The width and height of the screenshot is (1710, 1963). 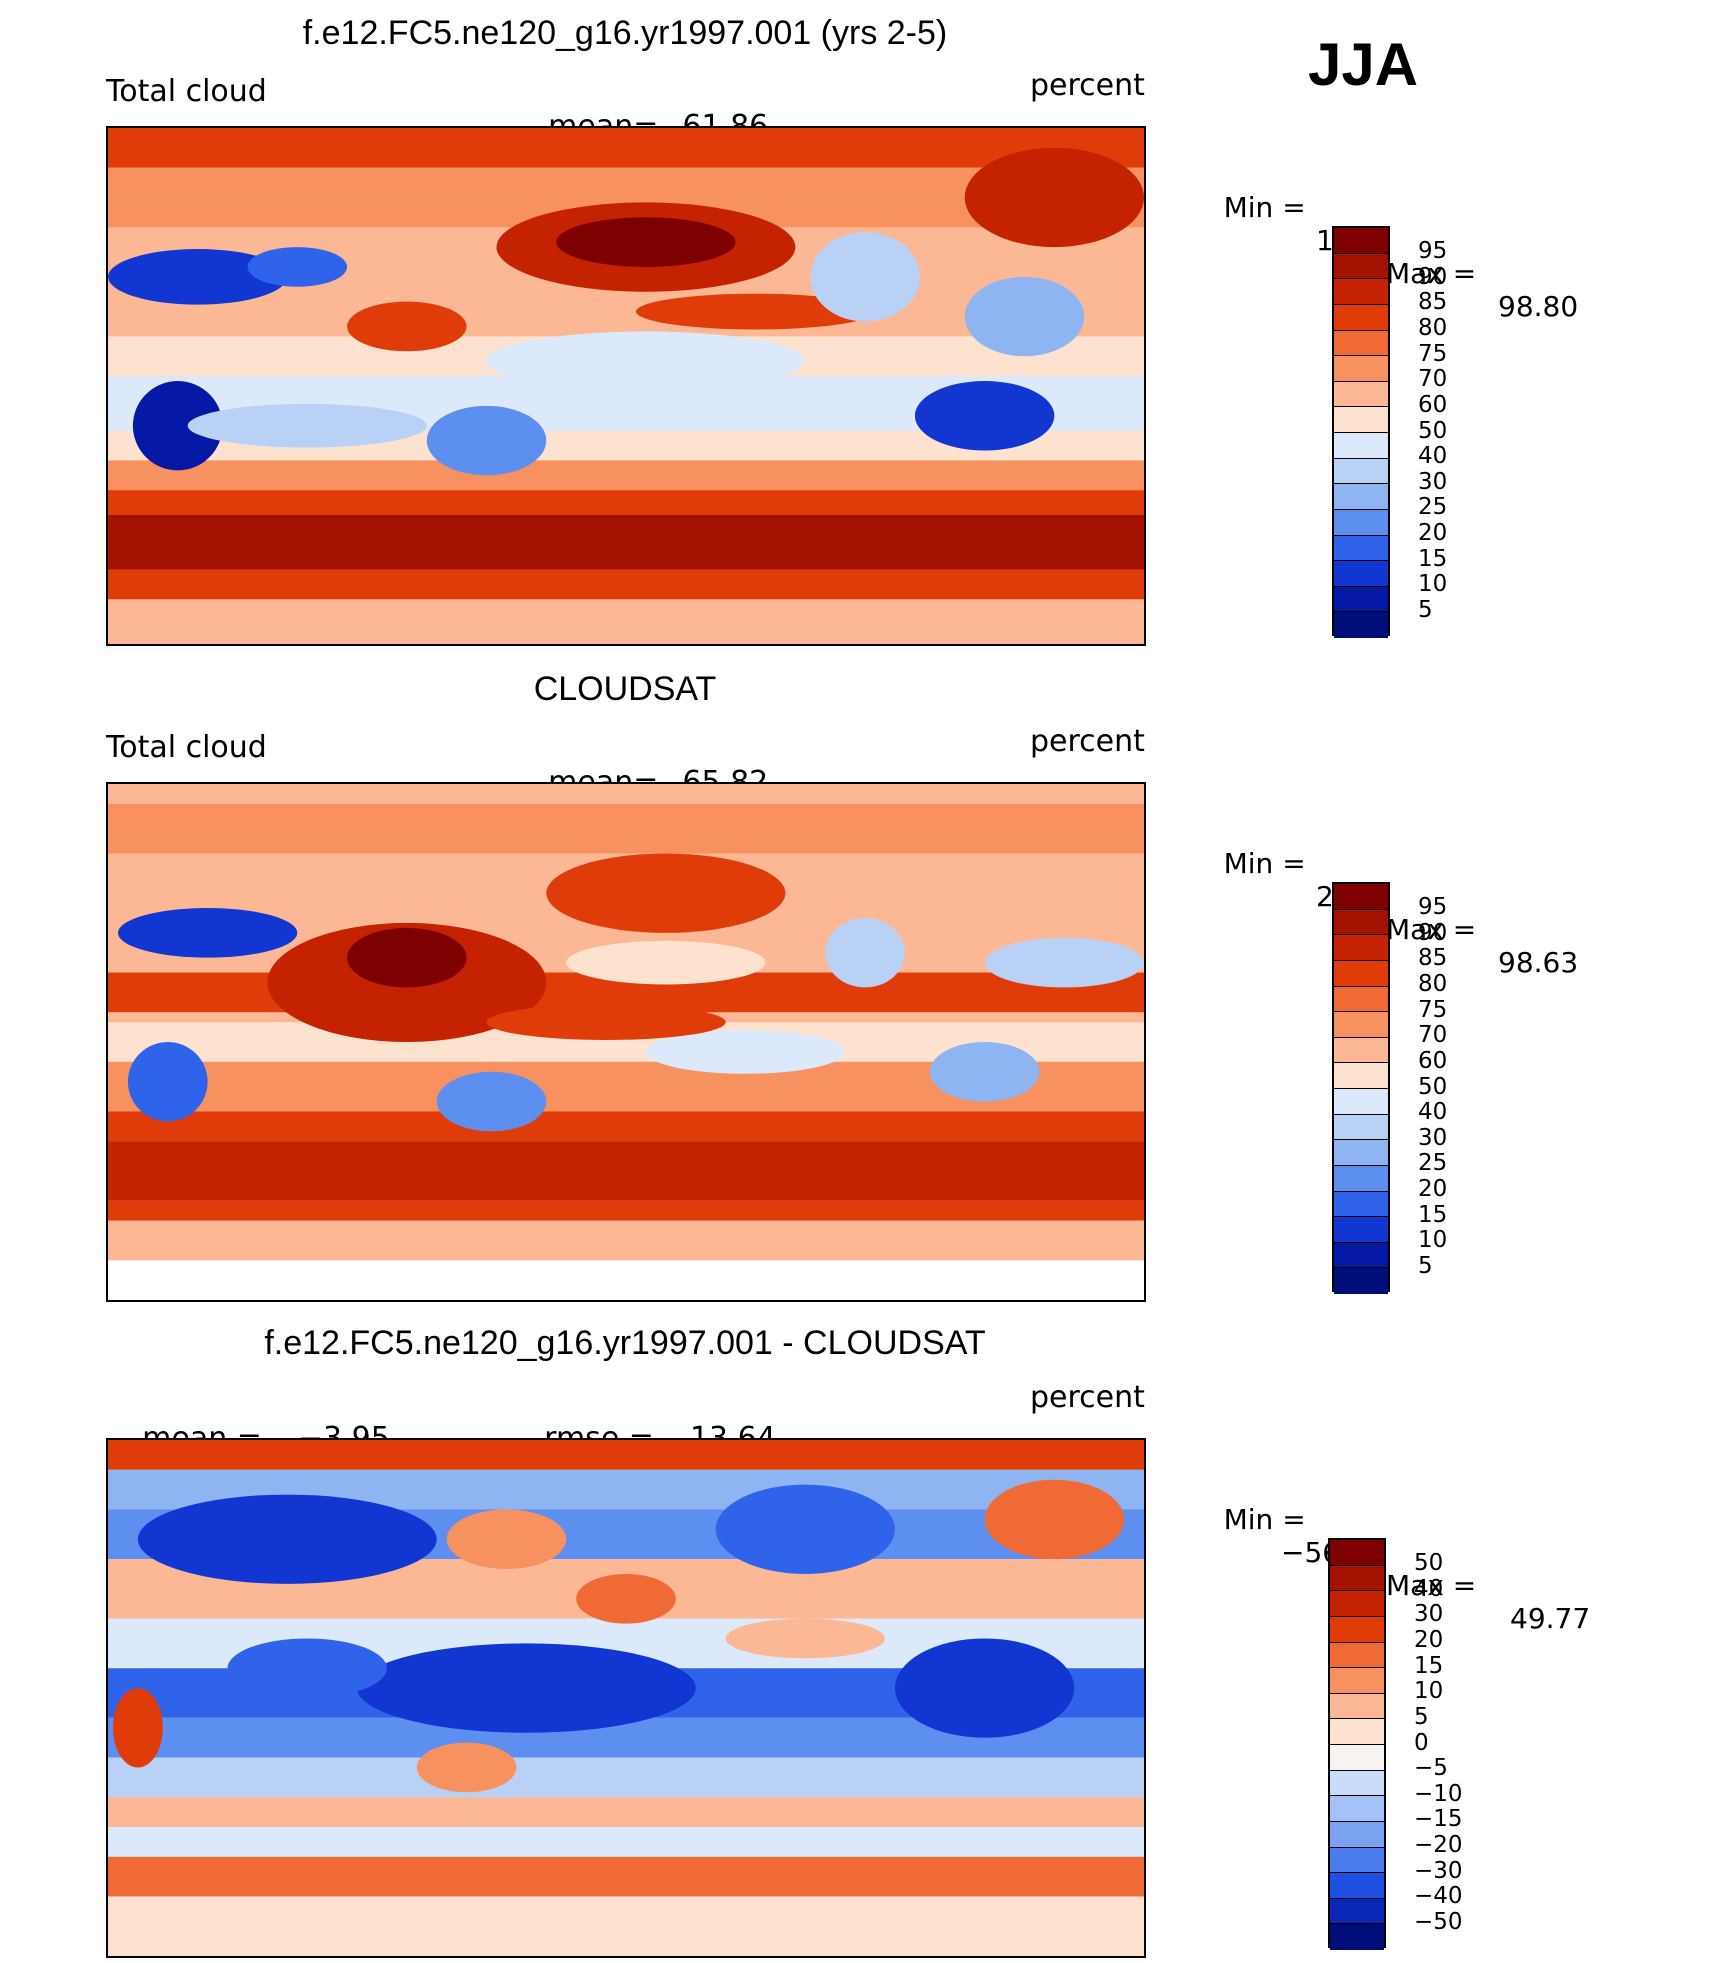 What do you see at coordinates (1438, 1870) in the screenshot?
I see `colorbar-tick-label: −30` at bounding box center [1438, 1870].